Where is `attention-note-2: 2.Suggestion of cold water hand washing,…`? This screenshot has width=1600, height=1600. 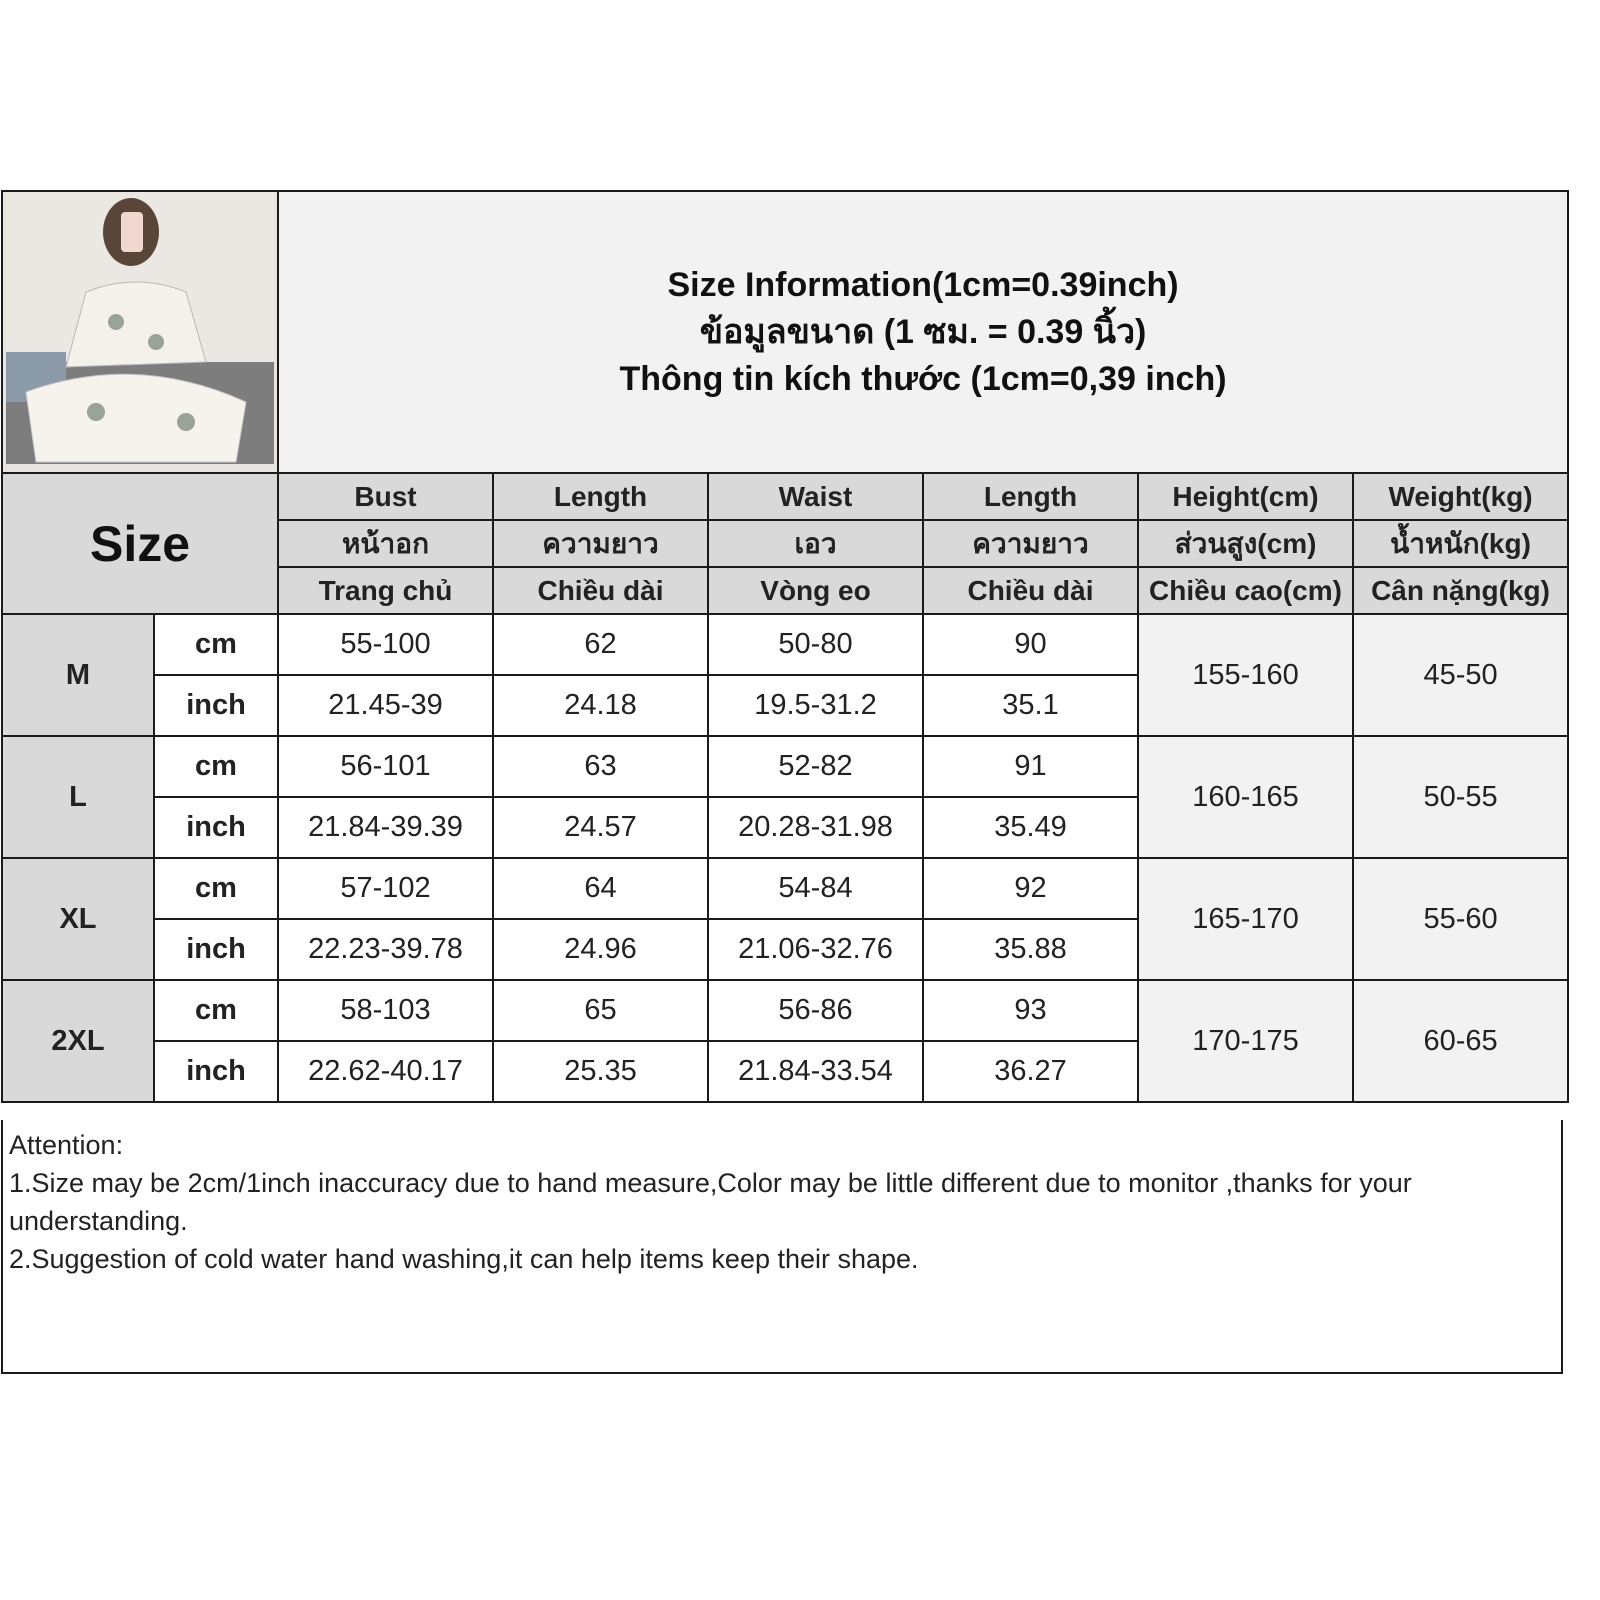
attention-note-2: 2.Suggestion of cold water hand washing,… is located at coordinates (464, 1259).